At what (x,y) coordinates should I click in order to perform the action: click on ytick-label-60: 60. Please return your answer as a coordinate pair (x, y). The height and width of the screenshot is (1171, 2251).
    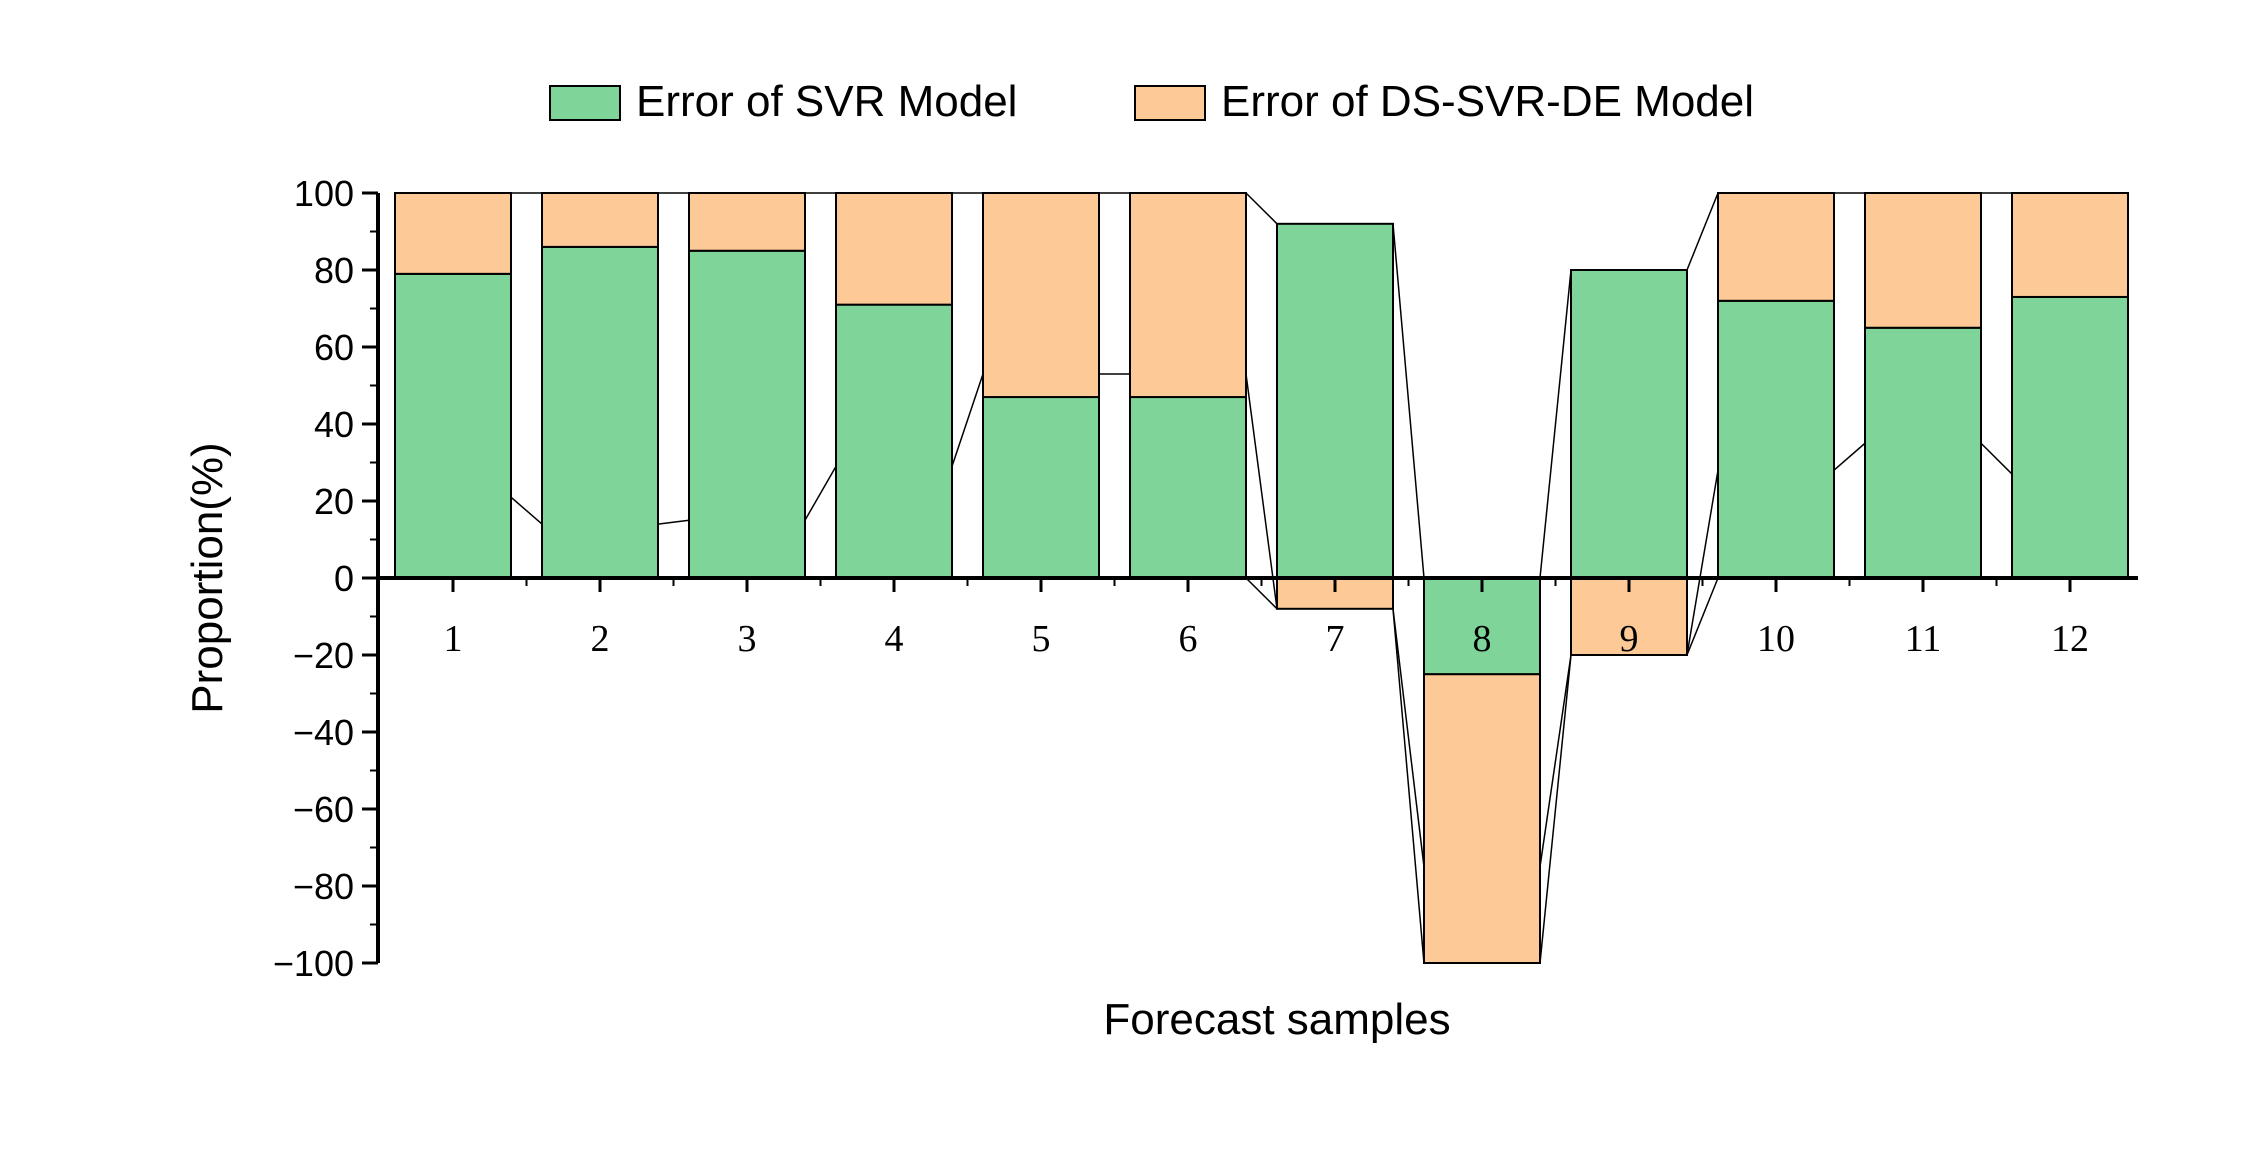
    Looking at the image, I should click on (334, 347).